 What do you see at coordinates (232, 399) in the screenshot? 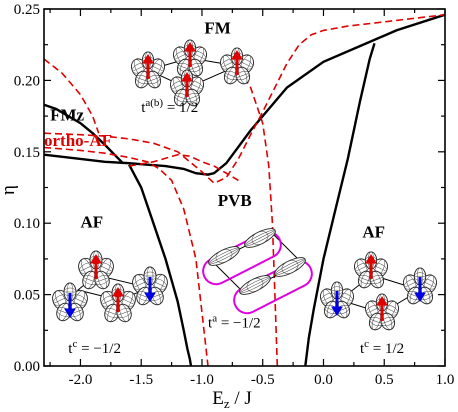
I see `x-axis-title: Ez / J` at bounding box center [232, 399].